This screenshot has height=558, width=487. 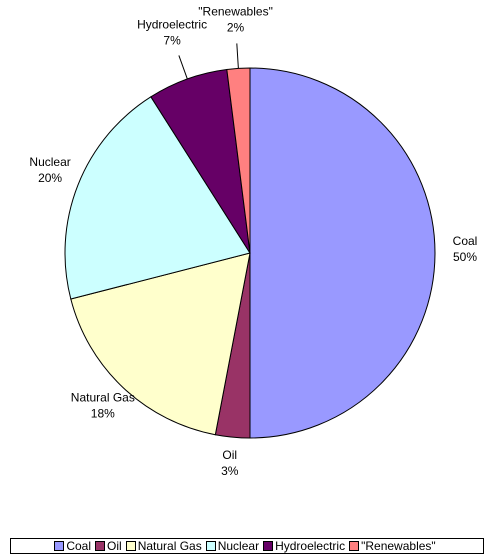 I want to click on legend-item: Hydroelectric, so click(x=304, y=546).